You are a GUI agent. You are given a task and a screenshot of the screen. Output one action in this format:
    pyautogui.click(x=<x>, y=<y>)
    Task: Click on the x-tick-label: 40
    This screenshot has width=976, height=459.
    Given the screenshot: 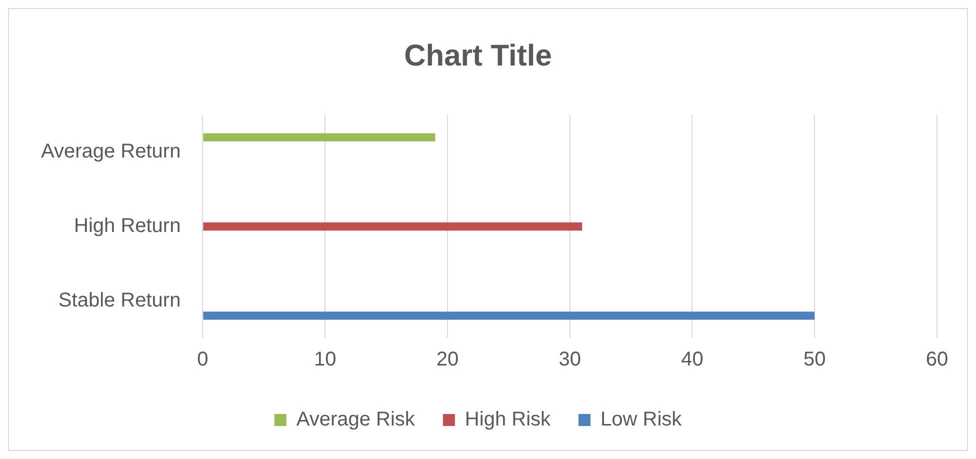 What is the action you would take?
    pyautogui.click(x=692, y=359)
    